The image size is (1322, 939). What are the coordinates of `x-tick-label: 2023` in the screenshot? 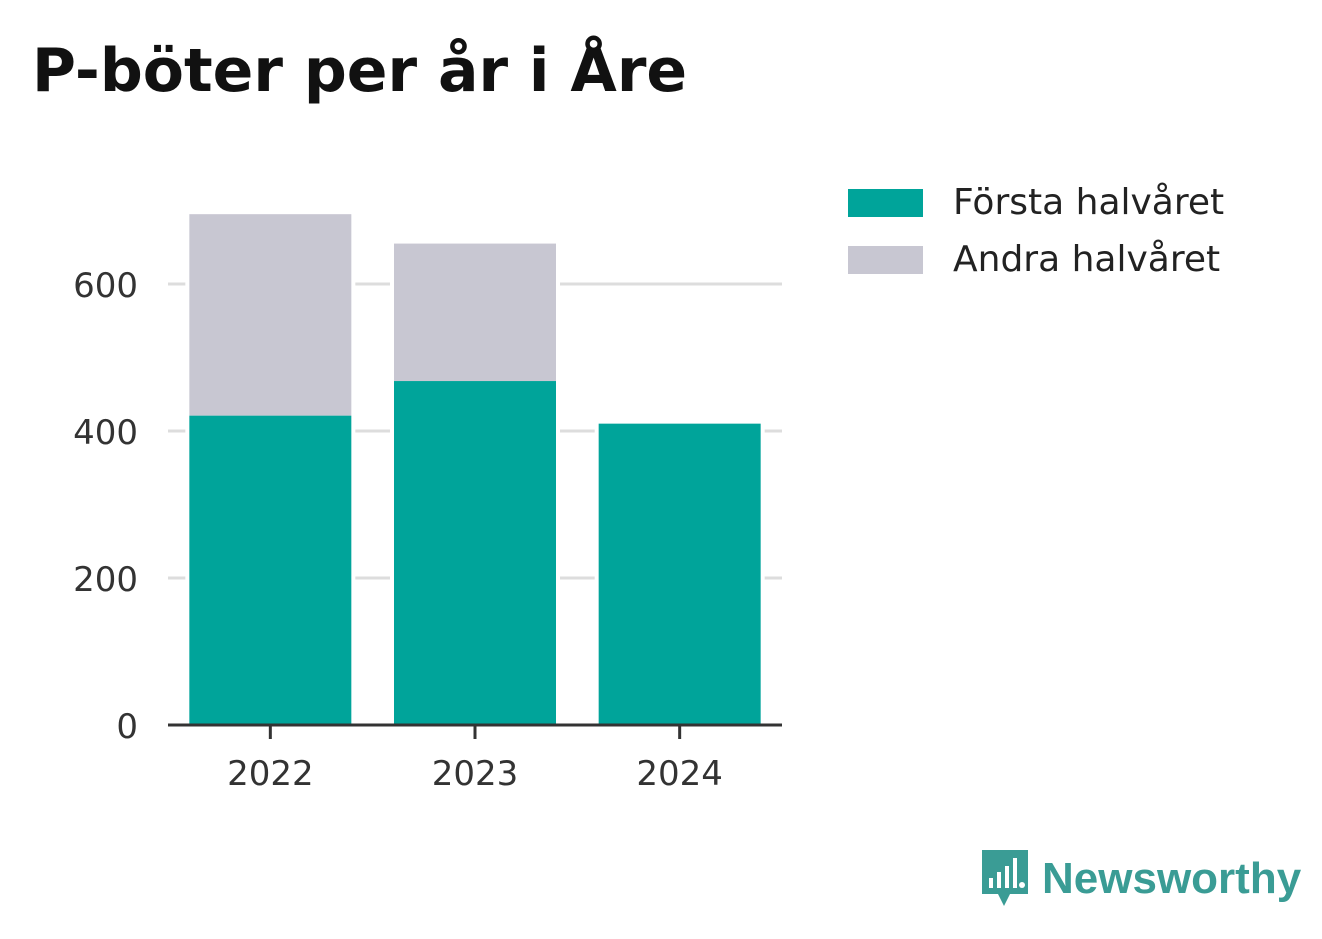 It's located at (475, 774).